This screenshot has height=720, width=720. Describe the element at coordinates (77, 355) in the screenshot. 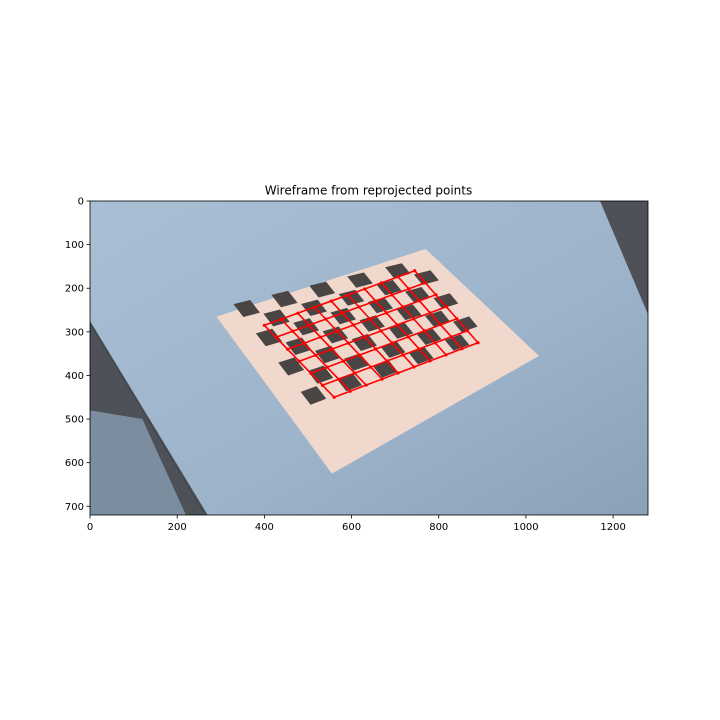

I see `y-axis-ticks: 0 100 200 300 400 500 600 700` at that location.